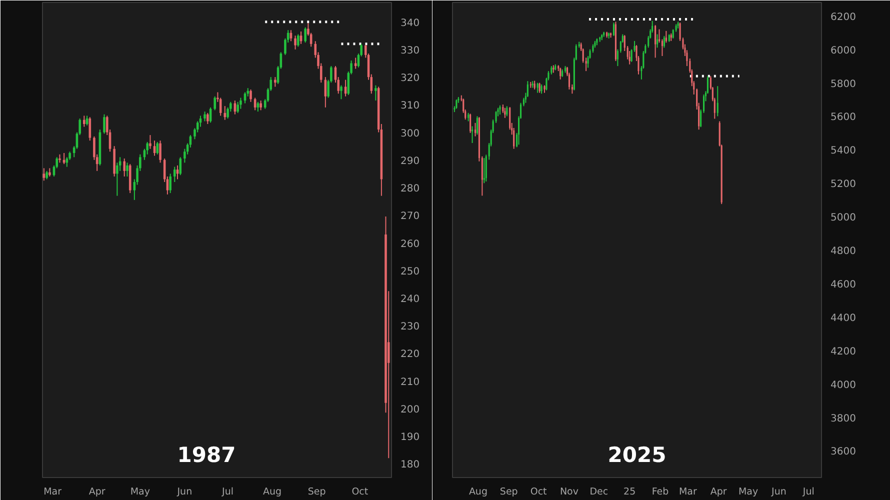 The width and height of the screenshot is (890, 500). What do you see at coordinates (410, 50) in the screenshot?
I see `y-tick-label: 330` at bounding box center [410, 50].